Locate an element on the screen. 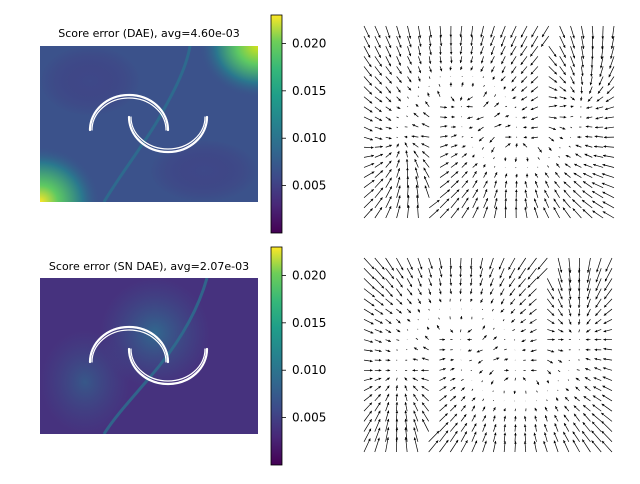 The image size is (640, 484). heatmap-title: Score error (SN DAE), avg=2.07e-03 is located at coordinates (149, 266).